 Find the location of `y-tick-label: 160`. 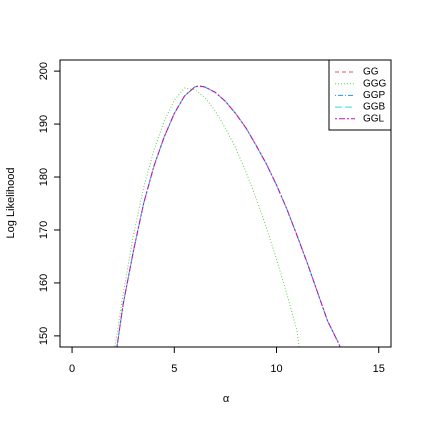

y-tick-label: 160 is located at coordinates (44, 283).